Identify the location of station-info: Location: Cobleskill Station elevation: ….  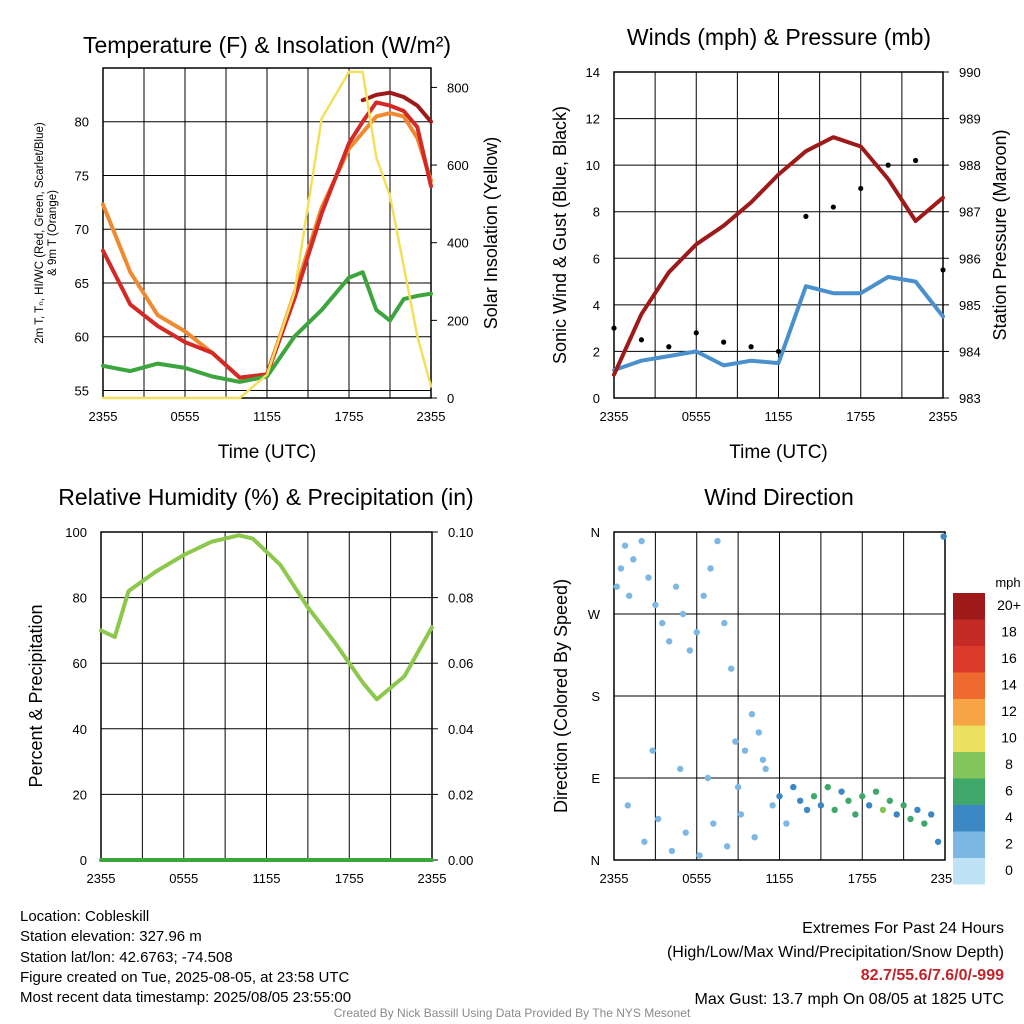
(185, 957).